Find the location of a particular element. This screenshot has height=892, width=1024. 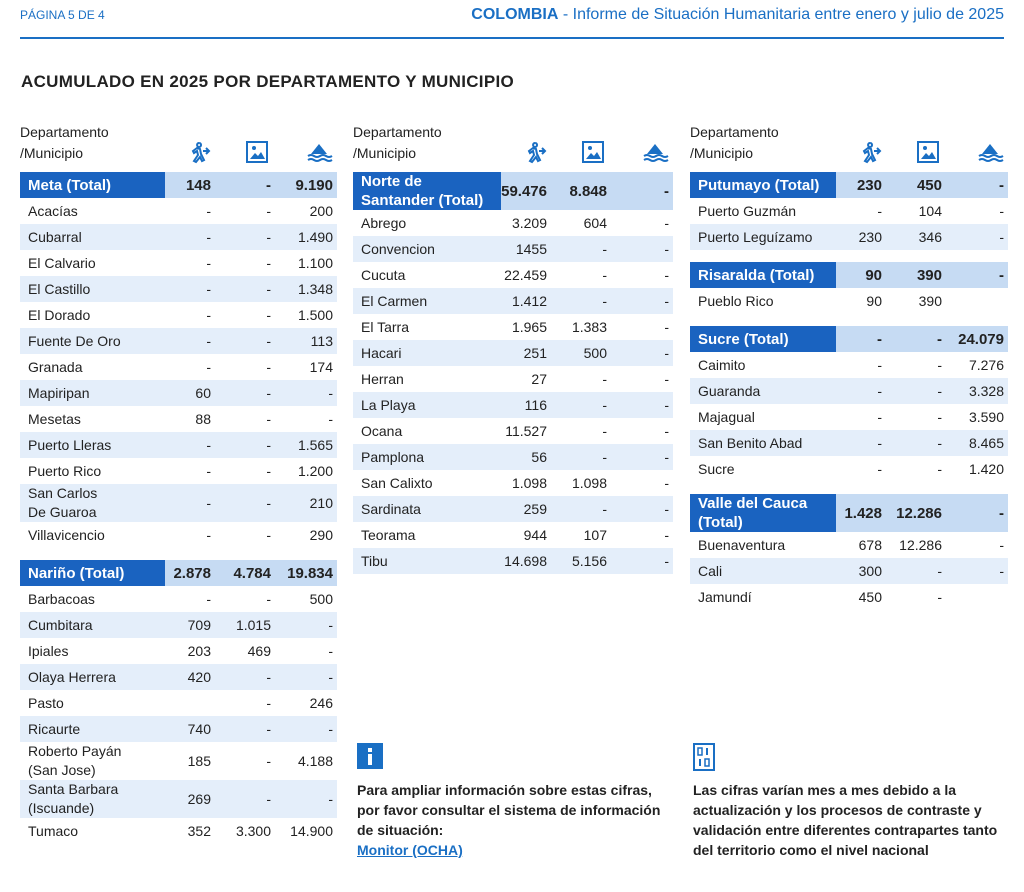

municipality-row: Caimito - - 7.276 is located at coordinates (849, 365).